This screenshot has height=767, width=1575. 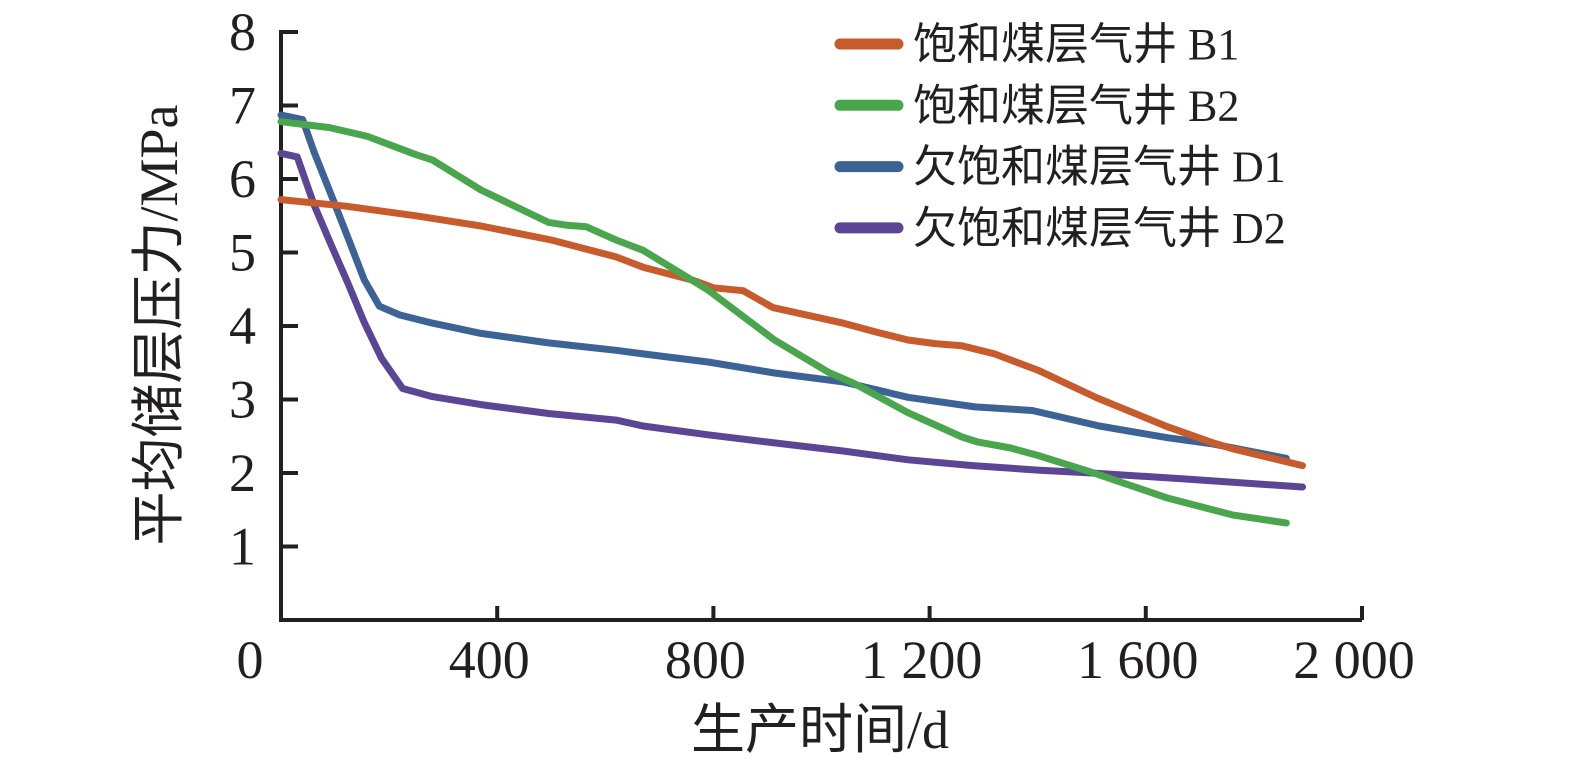 I want to click on legend-item: 欠饱和煤层气井 D2, so click(x=1060, y=228).